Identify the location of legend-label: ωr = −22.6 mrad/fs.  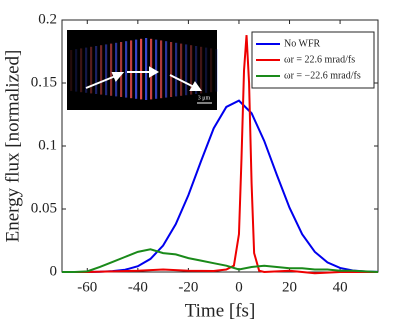
(322, 75).